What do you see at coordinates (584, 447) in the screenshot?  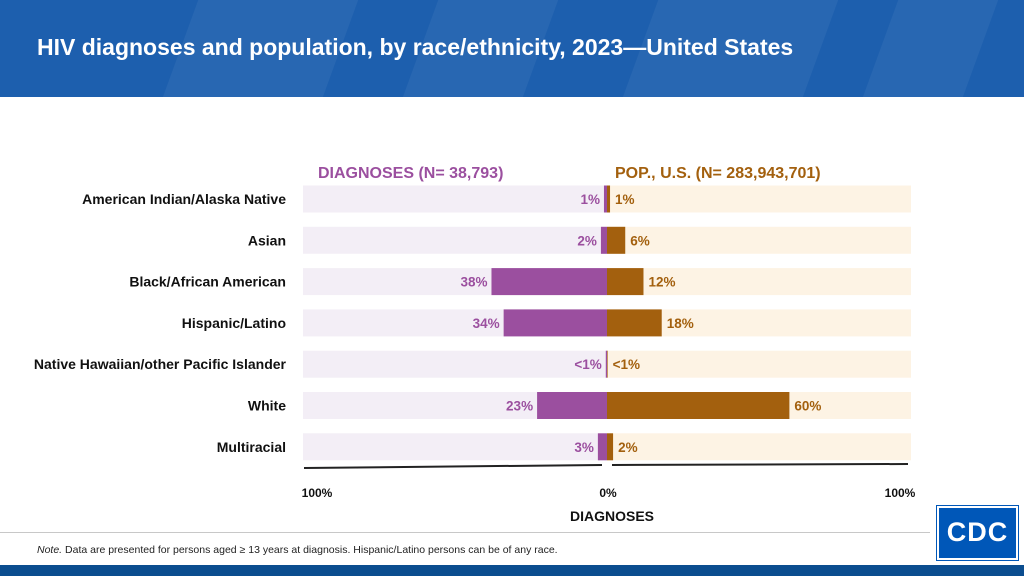 I see `diagnoses-value-label: 3%` at bounding box center [584, 447].